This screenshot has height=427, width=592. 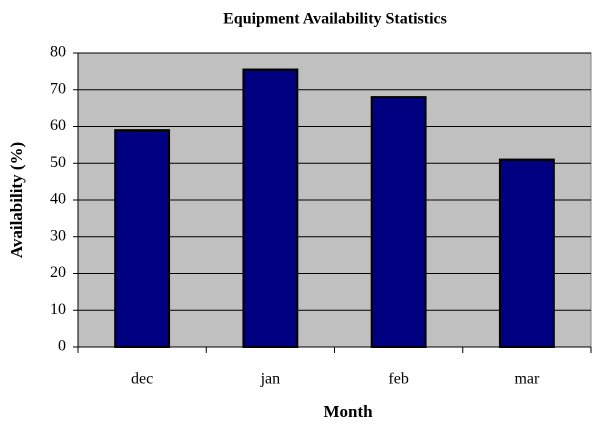 I want to click on y-tick-label: 80, so click(x=58, y=52).